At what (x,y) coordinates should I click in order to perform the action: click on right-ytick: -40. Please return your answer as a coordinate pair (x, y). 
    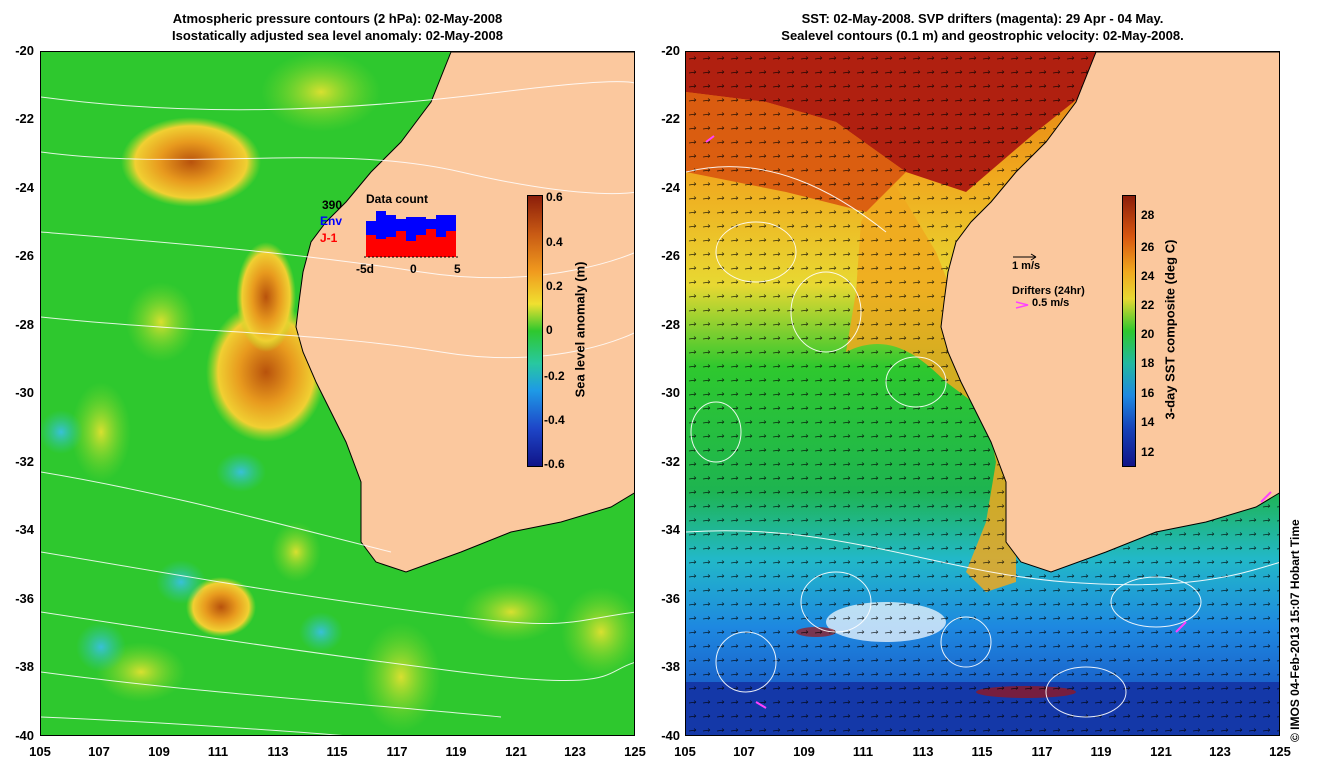
    Looking at the image, I should click on (670, 735).